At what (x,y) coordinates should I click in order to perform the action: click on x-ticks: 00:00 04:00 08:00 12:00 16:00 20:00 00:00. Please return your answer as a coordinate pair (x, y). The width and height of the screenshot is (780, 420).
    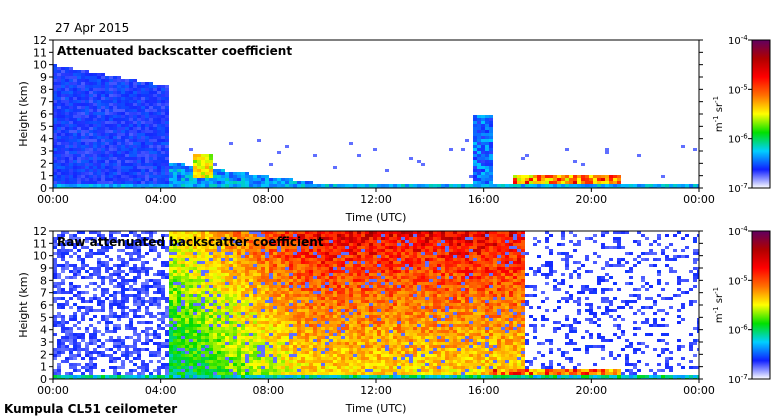
    Looking at the image, I should click on (376, 197).